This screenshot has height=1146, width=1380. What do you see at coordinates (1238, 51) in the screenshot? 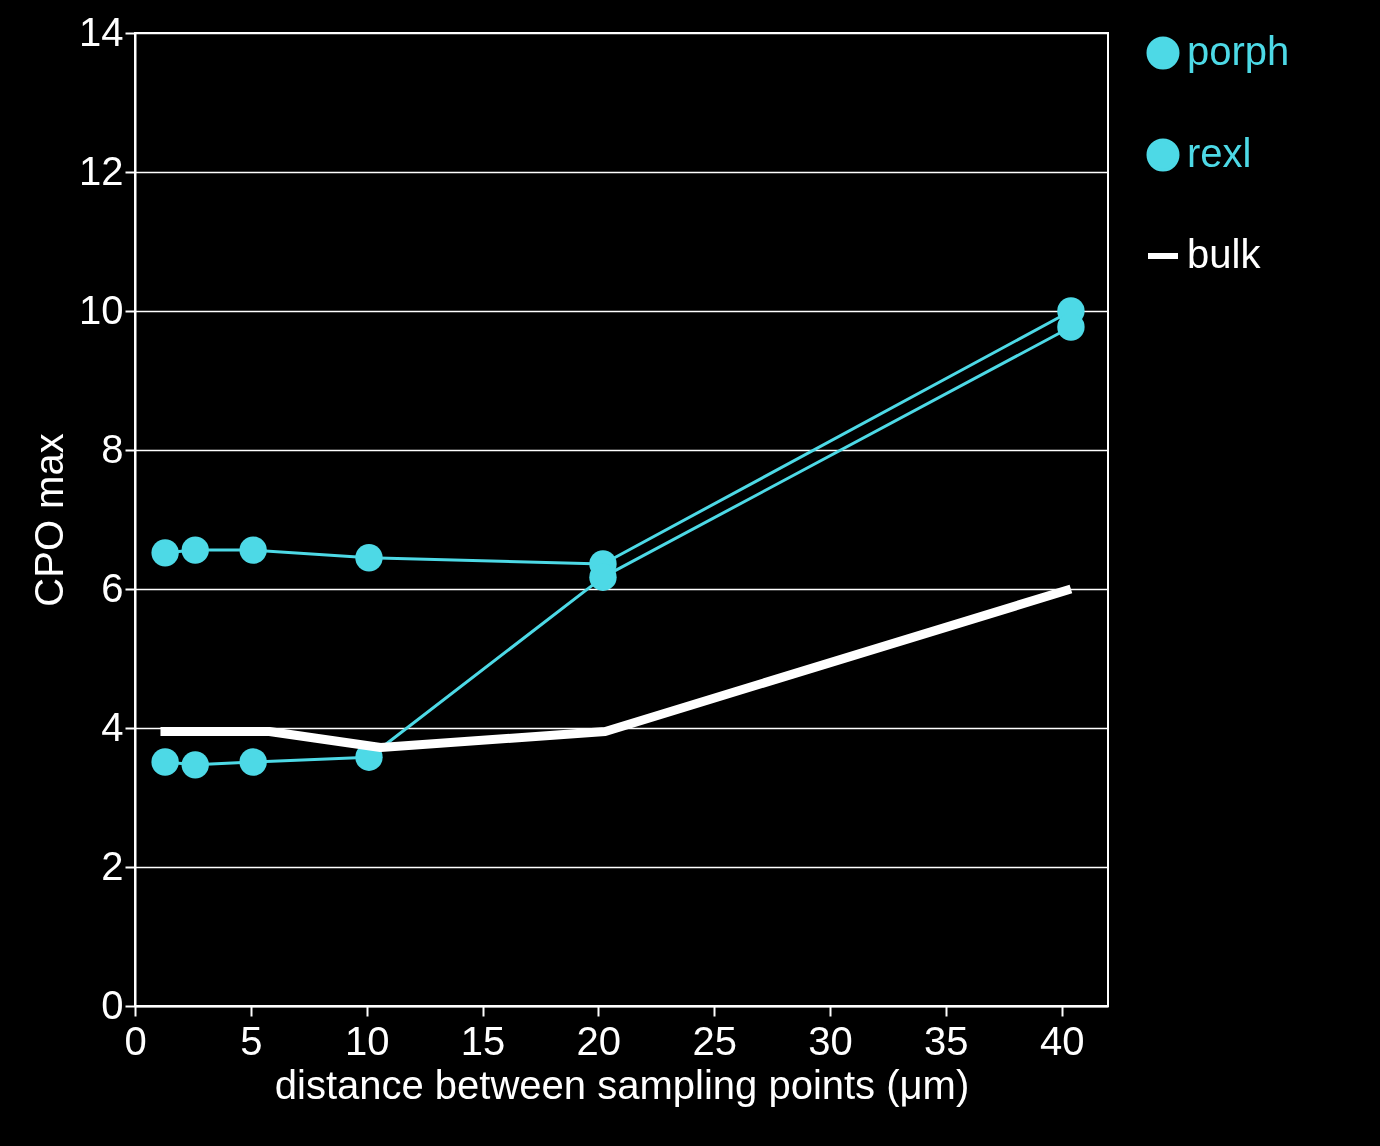
I see `legend-label: porph` at bounding box center [1238, 51].